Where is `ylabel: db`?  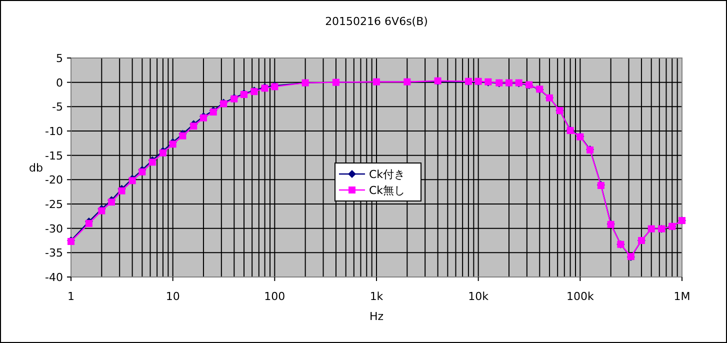 ylabel: db is located at coordinates (36, 168).